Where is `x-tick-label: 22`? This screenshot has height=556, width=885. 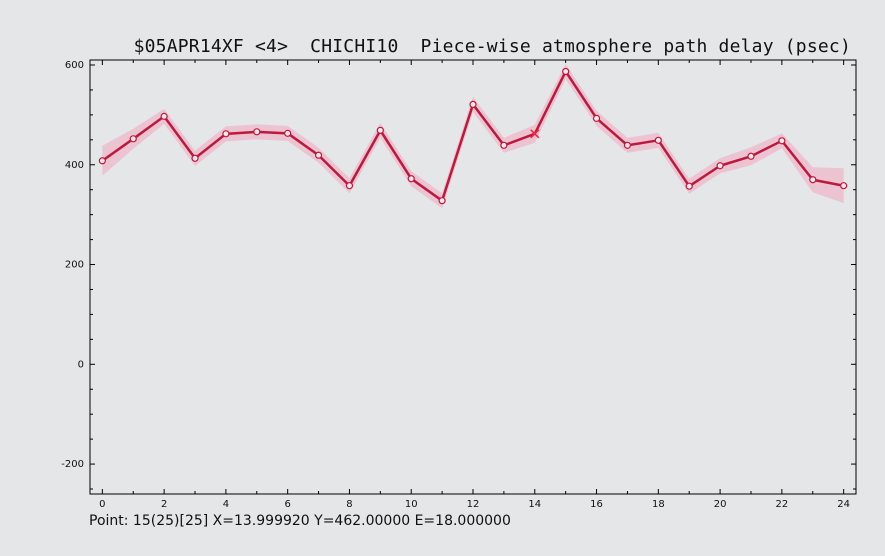 x-tick-label: 22 is located at coordinates (782, 504).